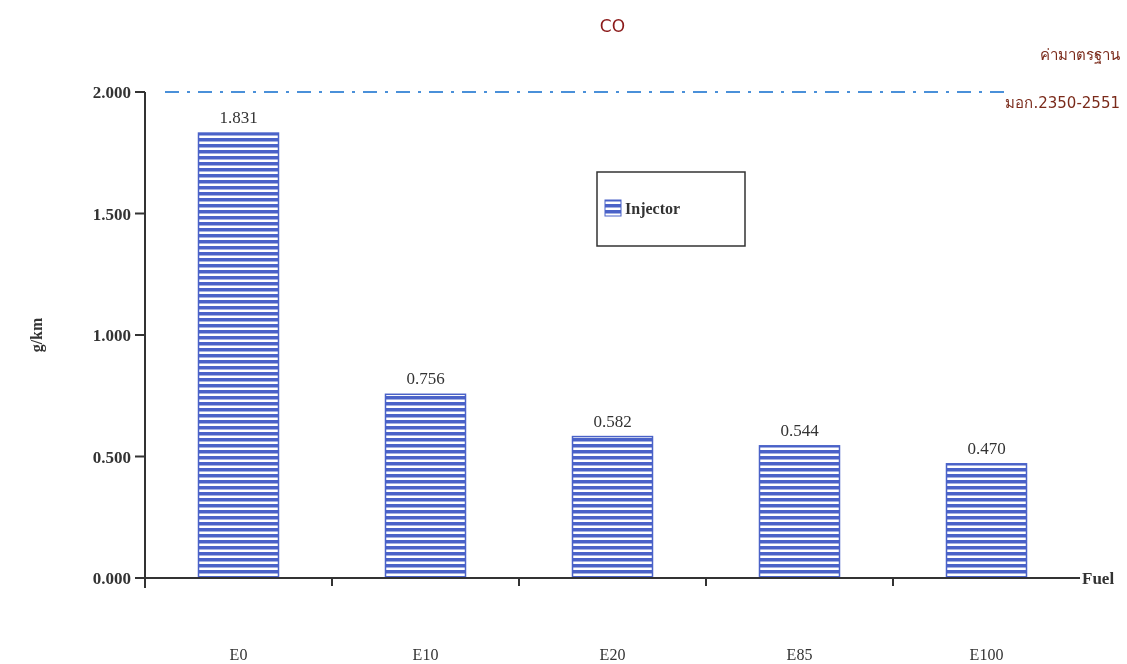 The width and height of the screenshot is (1127, 664). I want to click on x-tick-label: E100, so click(986, 654).